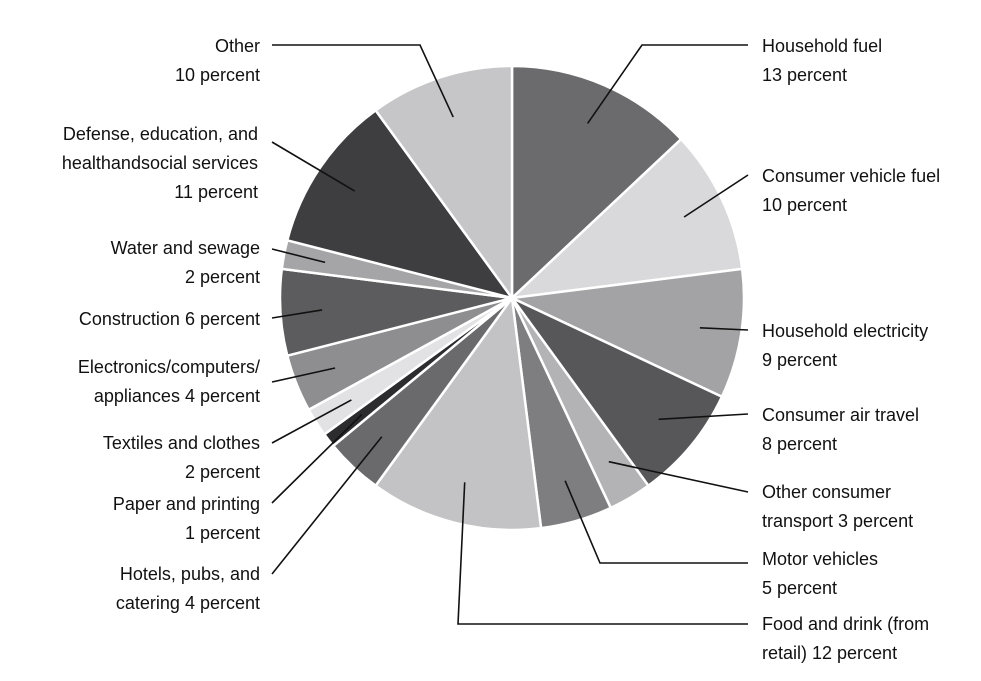 This screenshot has width=981, height=681. Describe the element at coordinates (298, 256) in the screenshot. I see `leader-water-and-sewage` at that location.